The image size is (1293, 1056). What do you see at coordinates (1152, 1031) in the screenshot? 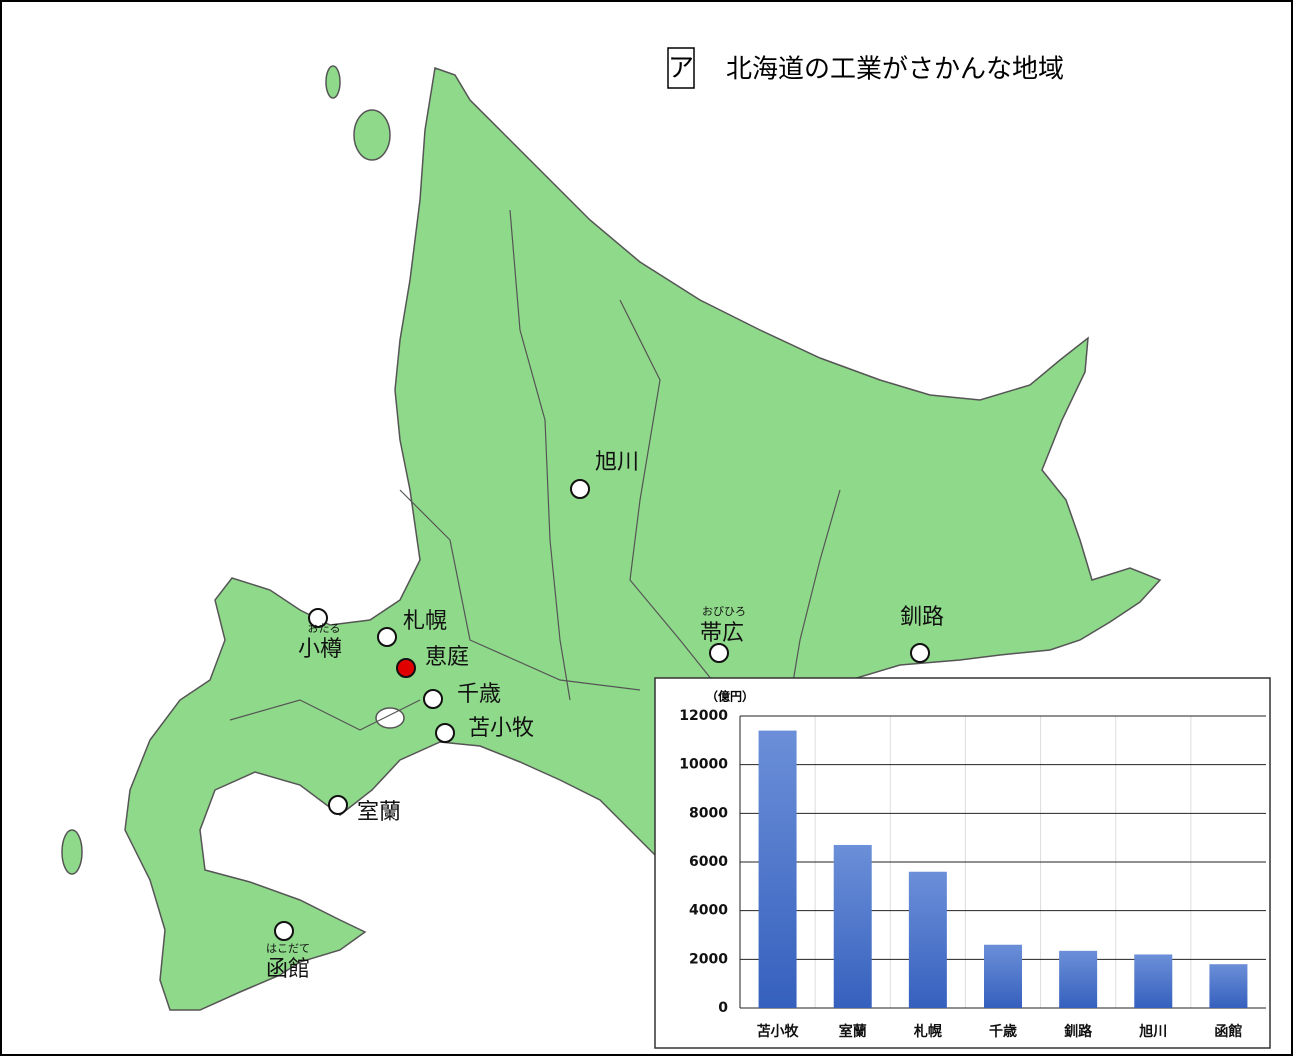
I see `x-tick-label: 旭川` at bounding box center [1152, 1031].